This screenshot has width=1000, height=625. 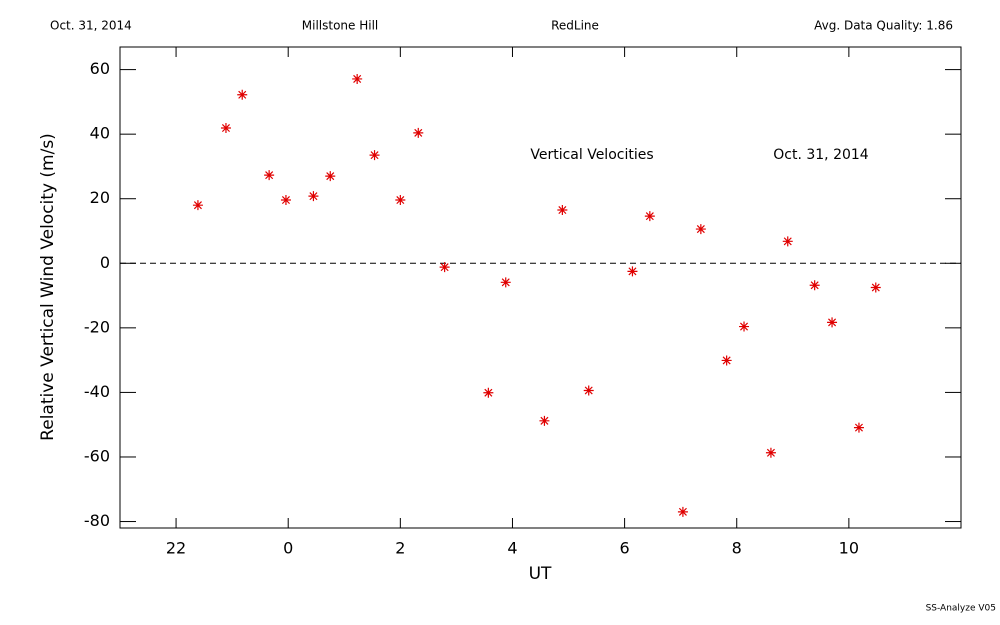 I want to click on y-tick-label: 60, so click(x=100, y=68).